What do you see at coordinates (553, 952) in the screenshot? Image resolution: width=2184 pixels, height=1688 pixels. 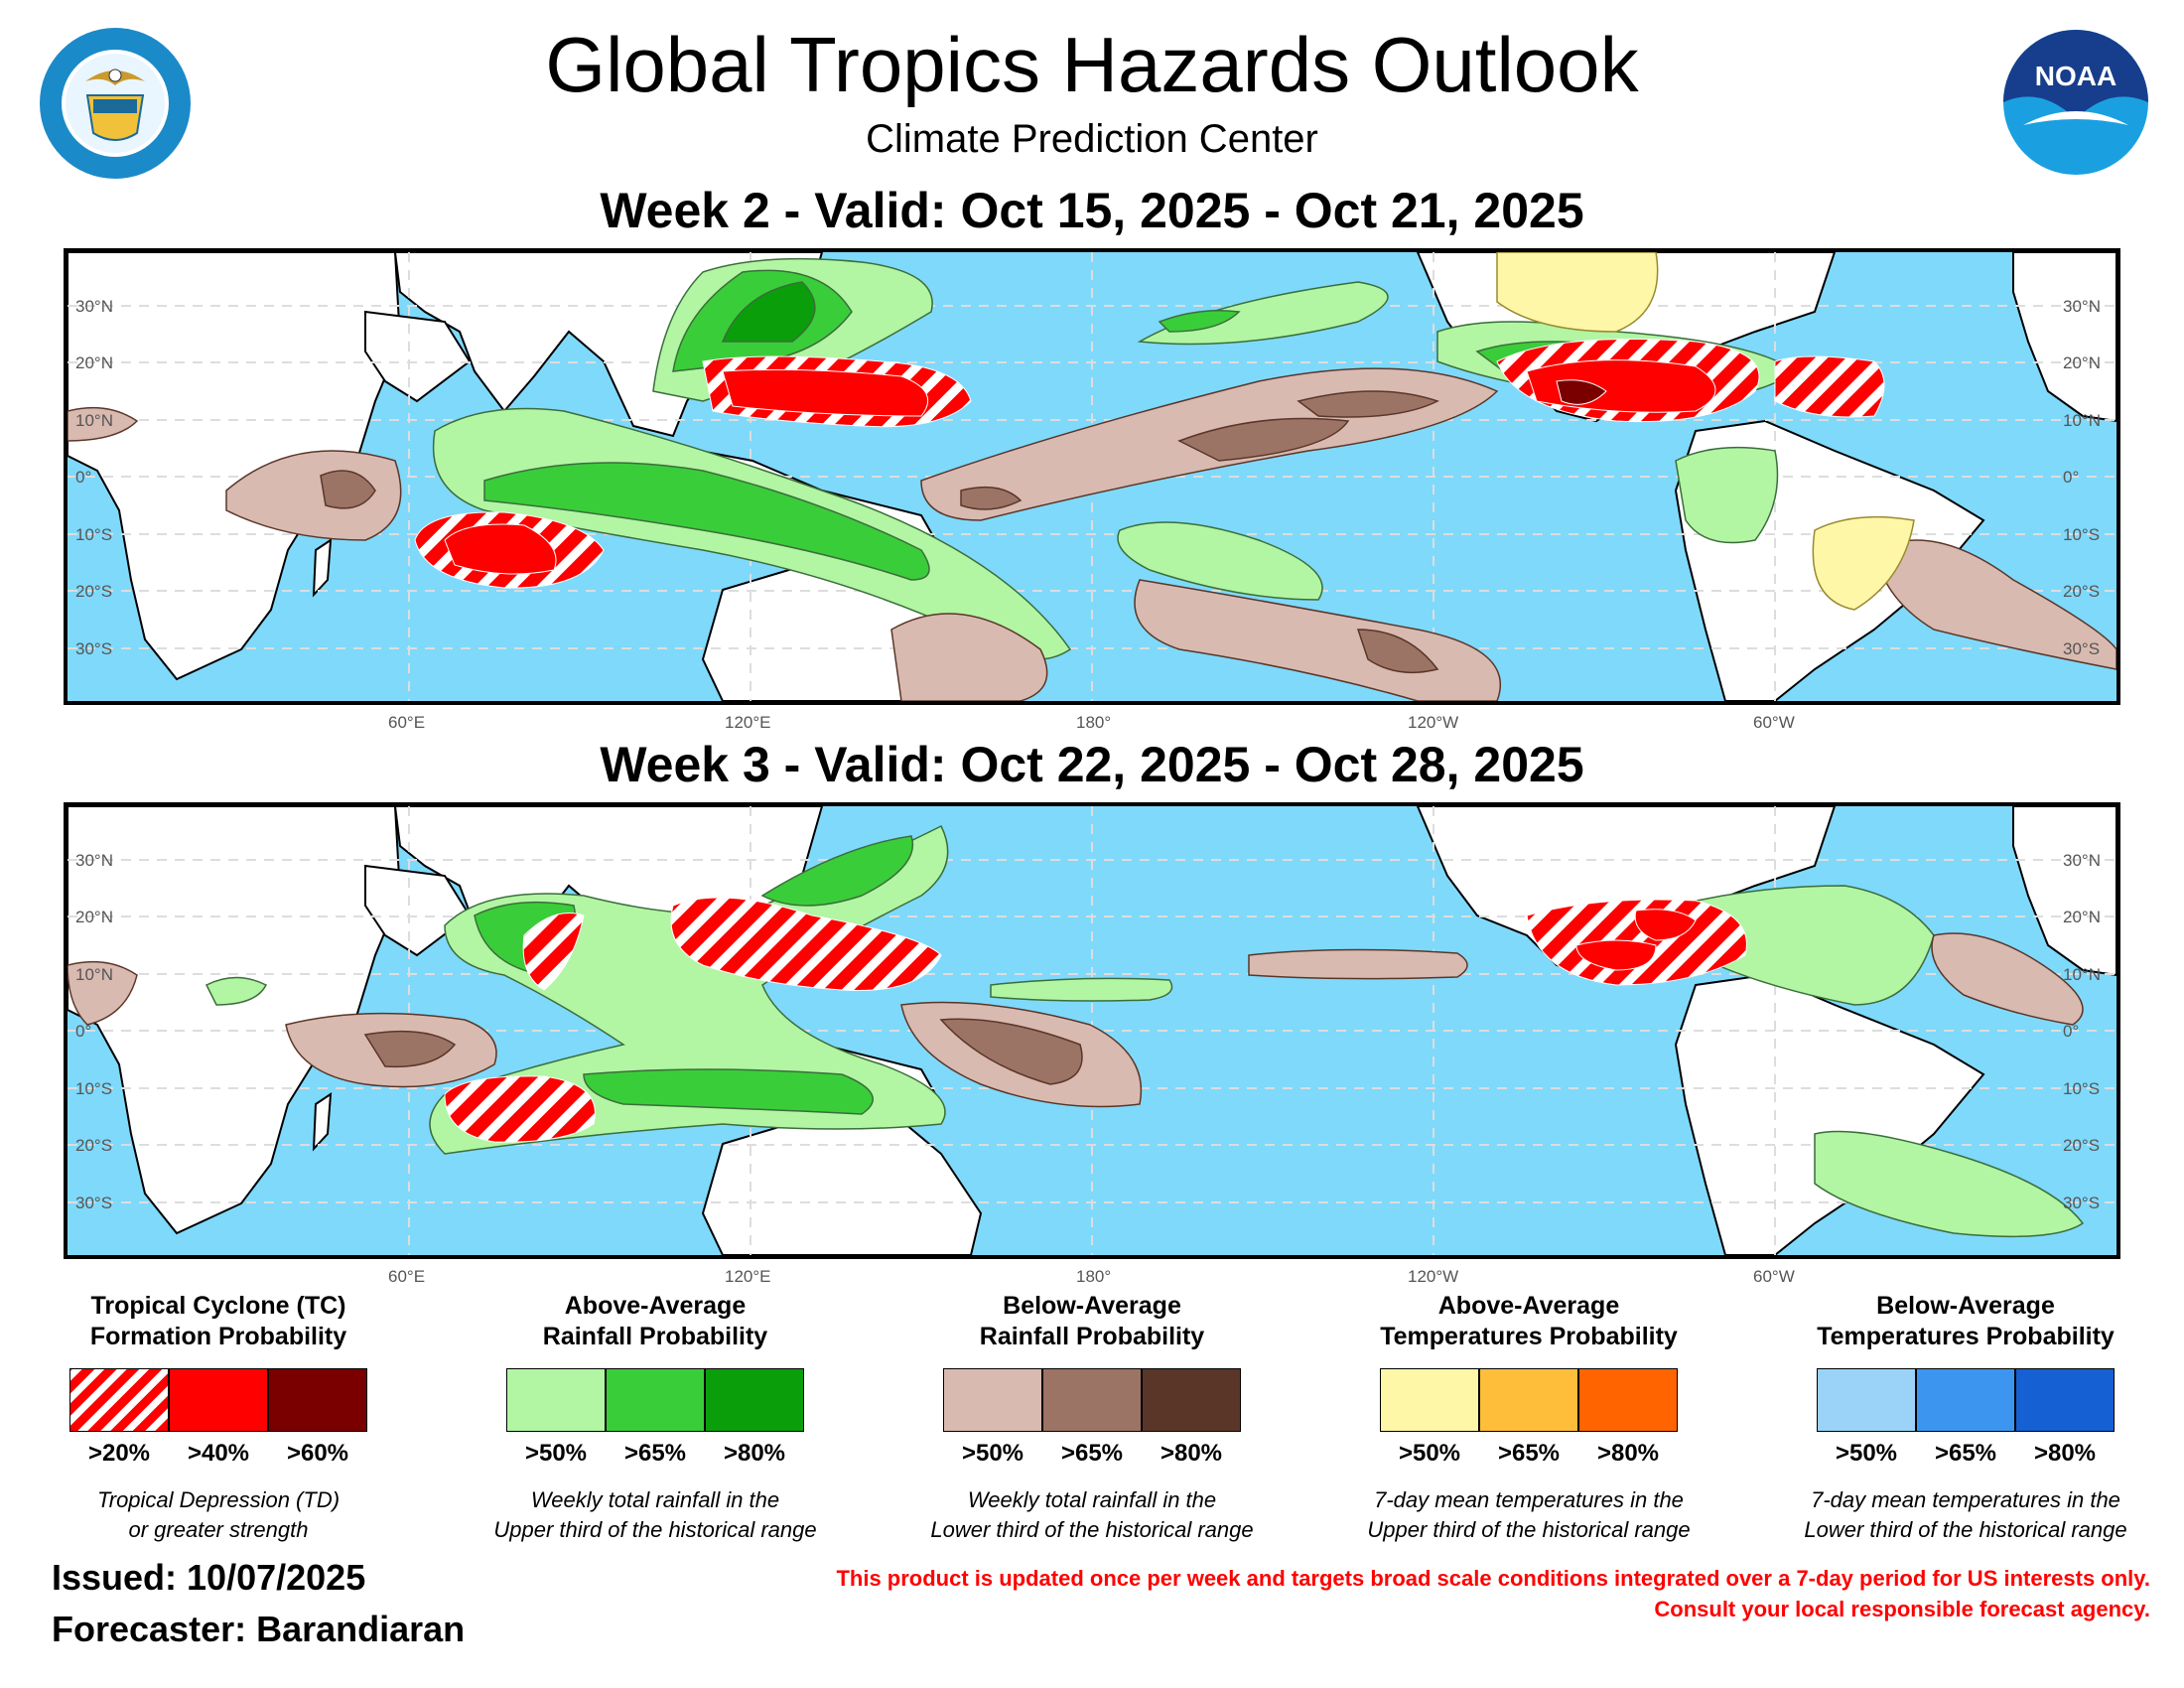 I see `tc-20-arabian` at bounding box center [553, 952].